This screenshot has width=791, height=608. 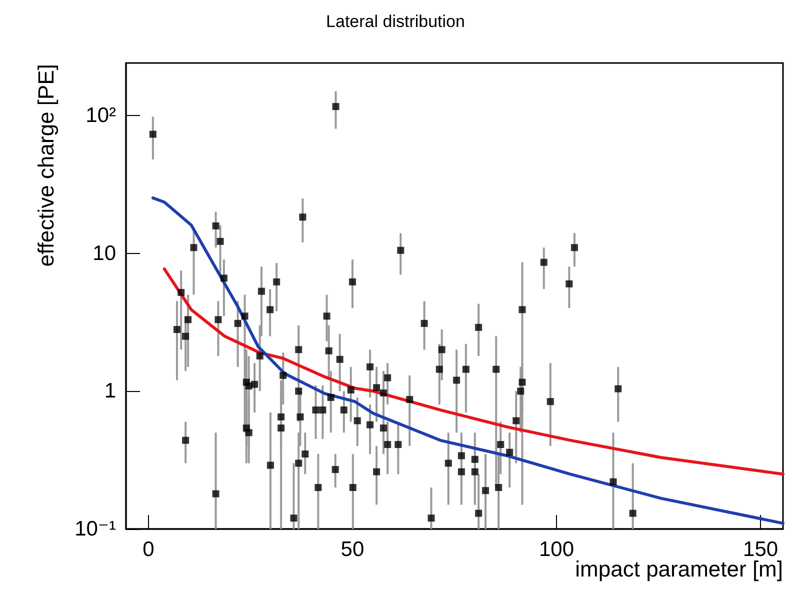 I want to click on y-axis-title: effective charge [PE], so click(x=46, y=165).